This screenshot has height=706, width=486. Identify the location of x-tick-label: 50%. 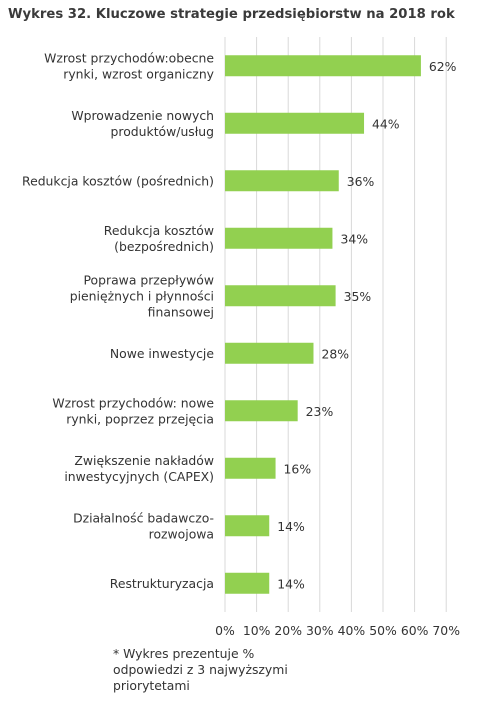
(383, 630).